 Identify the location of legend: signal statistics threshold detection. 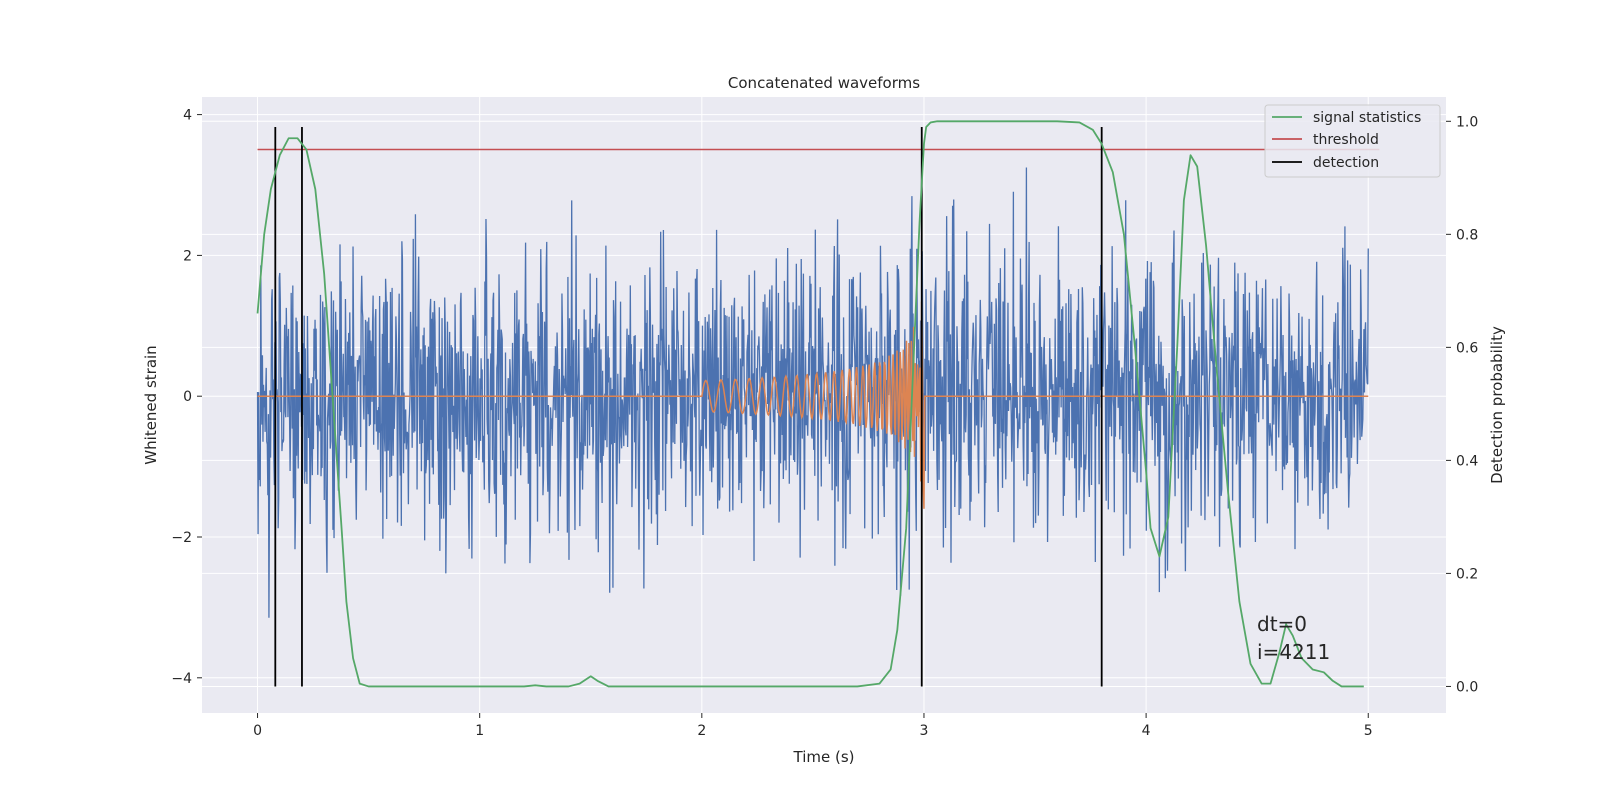
(1352, 141).